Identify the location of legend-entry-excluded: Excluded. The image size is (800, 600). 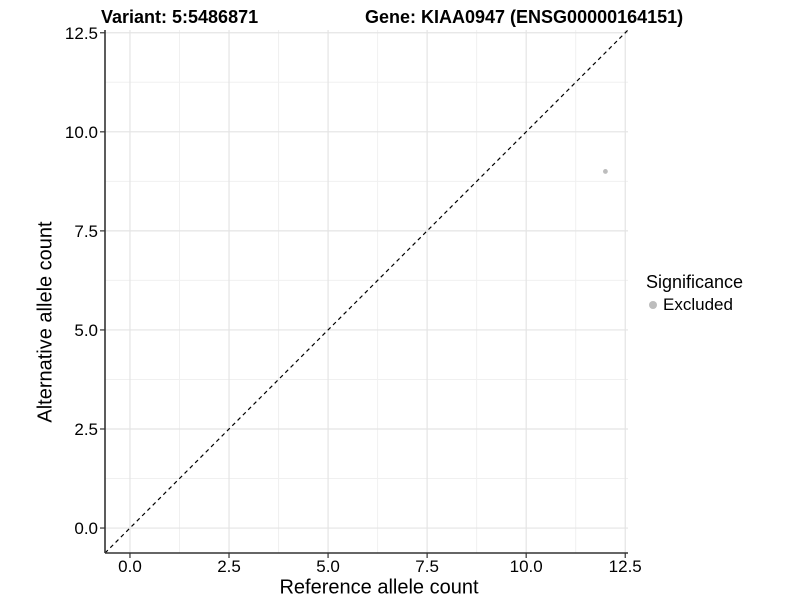
(694, 305).